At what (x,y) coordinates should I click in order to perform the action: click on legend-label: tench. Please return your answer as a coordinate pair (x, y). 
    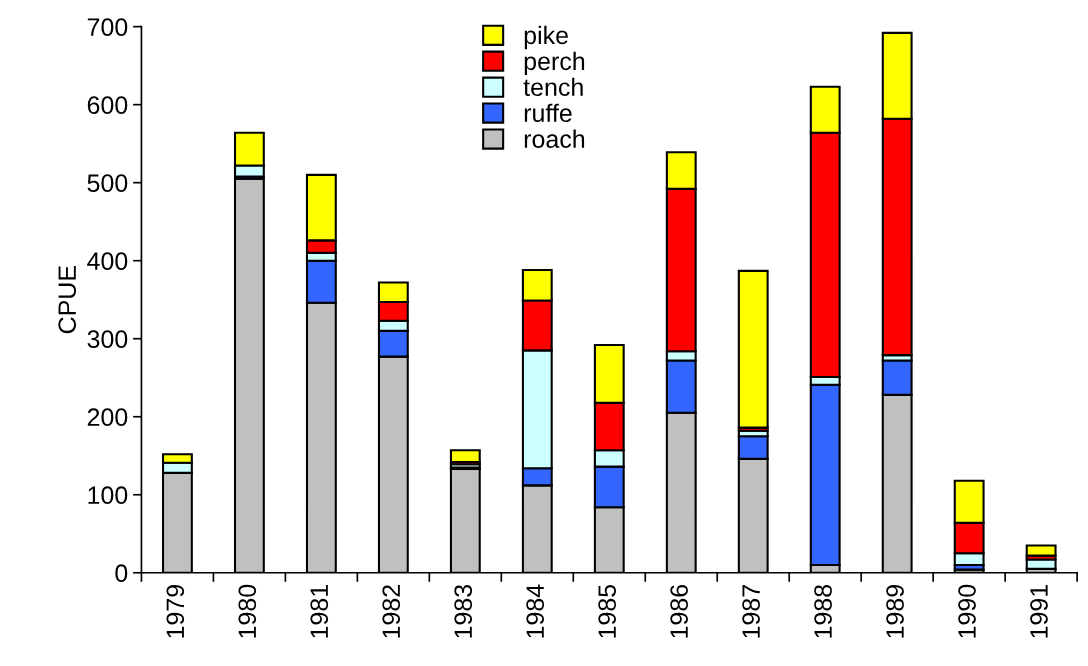
    Looking at the image, I should click on (553, 87).